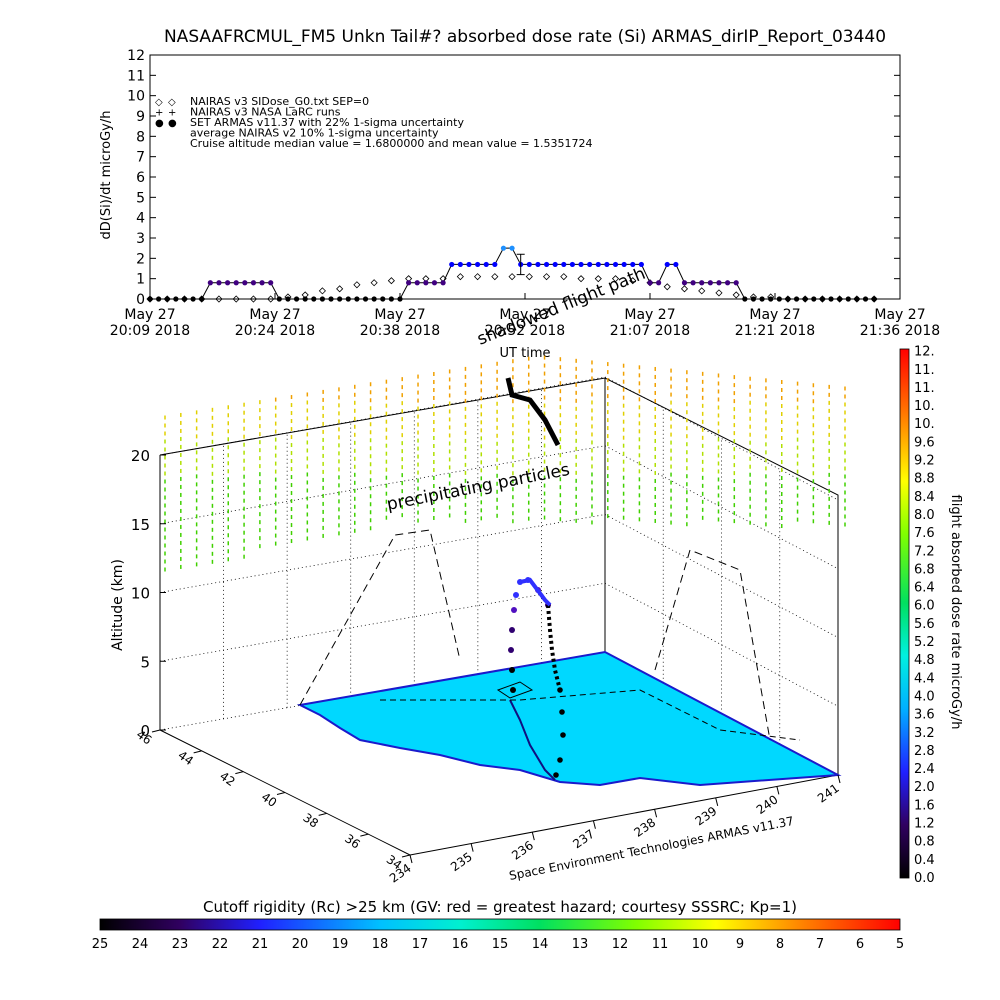 The height and width of the screenshot is (1000, 1000). Describe the element at coordinates (400, 331) in the screenshot. I see `top-x-tick-time: 20:38 2018` at that location.